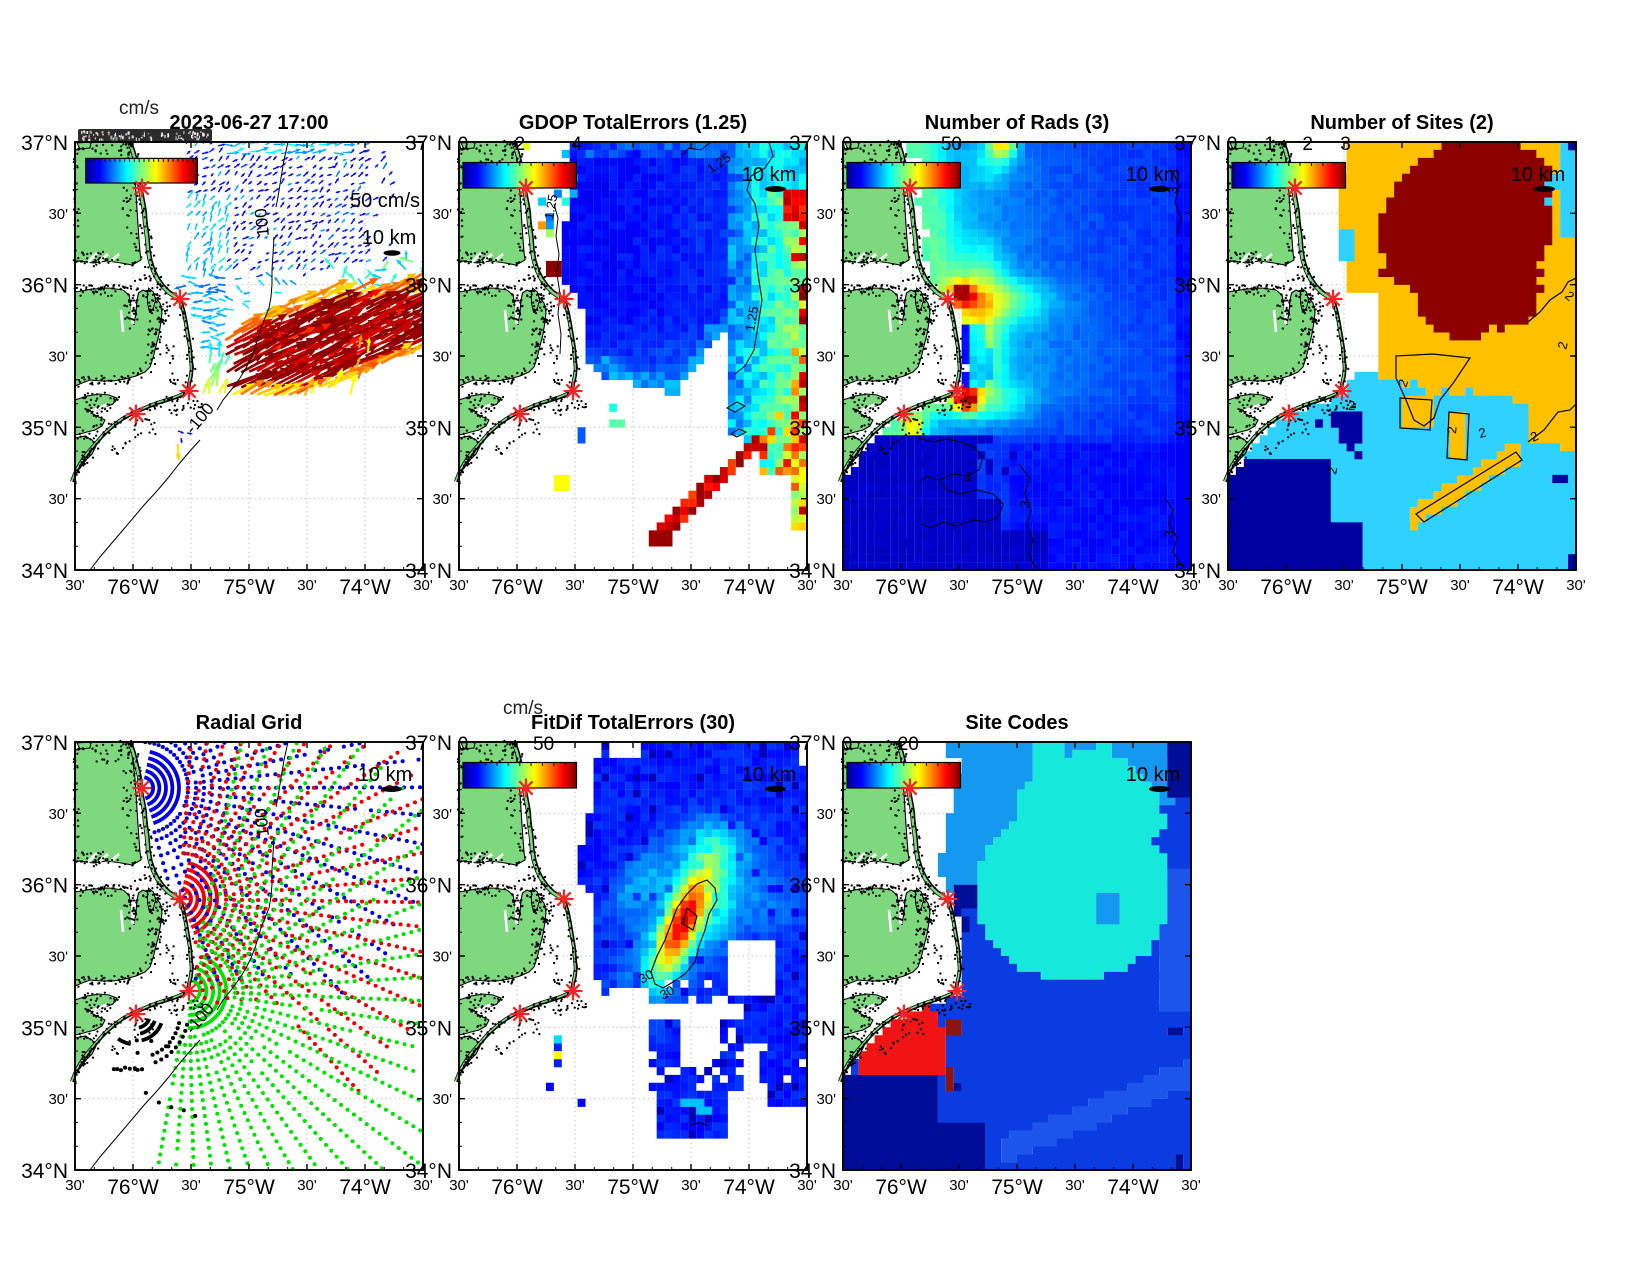  Describe the element at coordinates (1017, 123) in the screenshot. I see `svg-text: Number of Rads (3)` at that location.